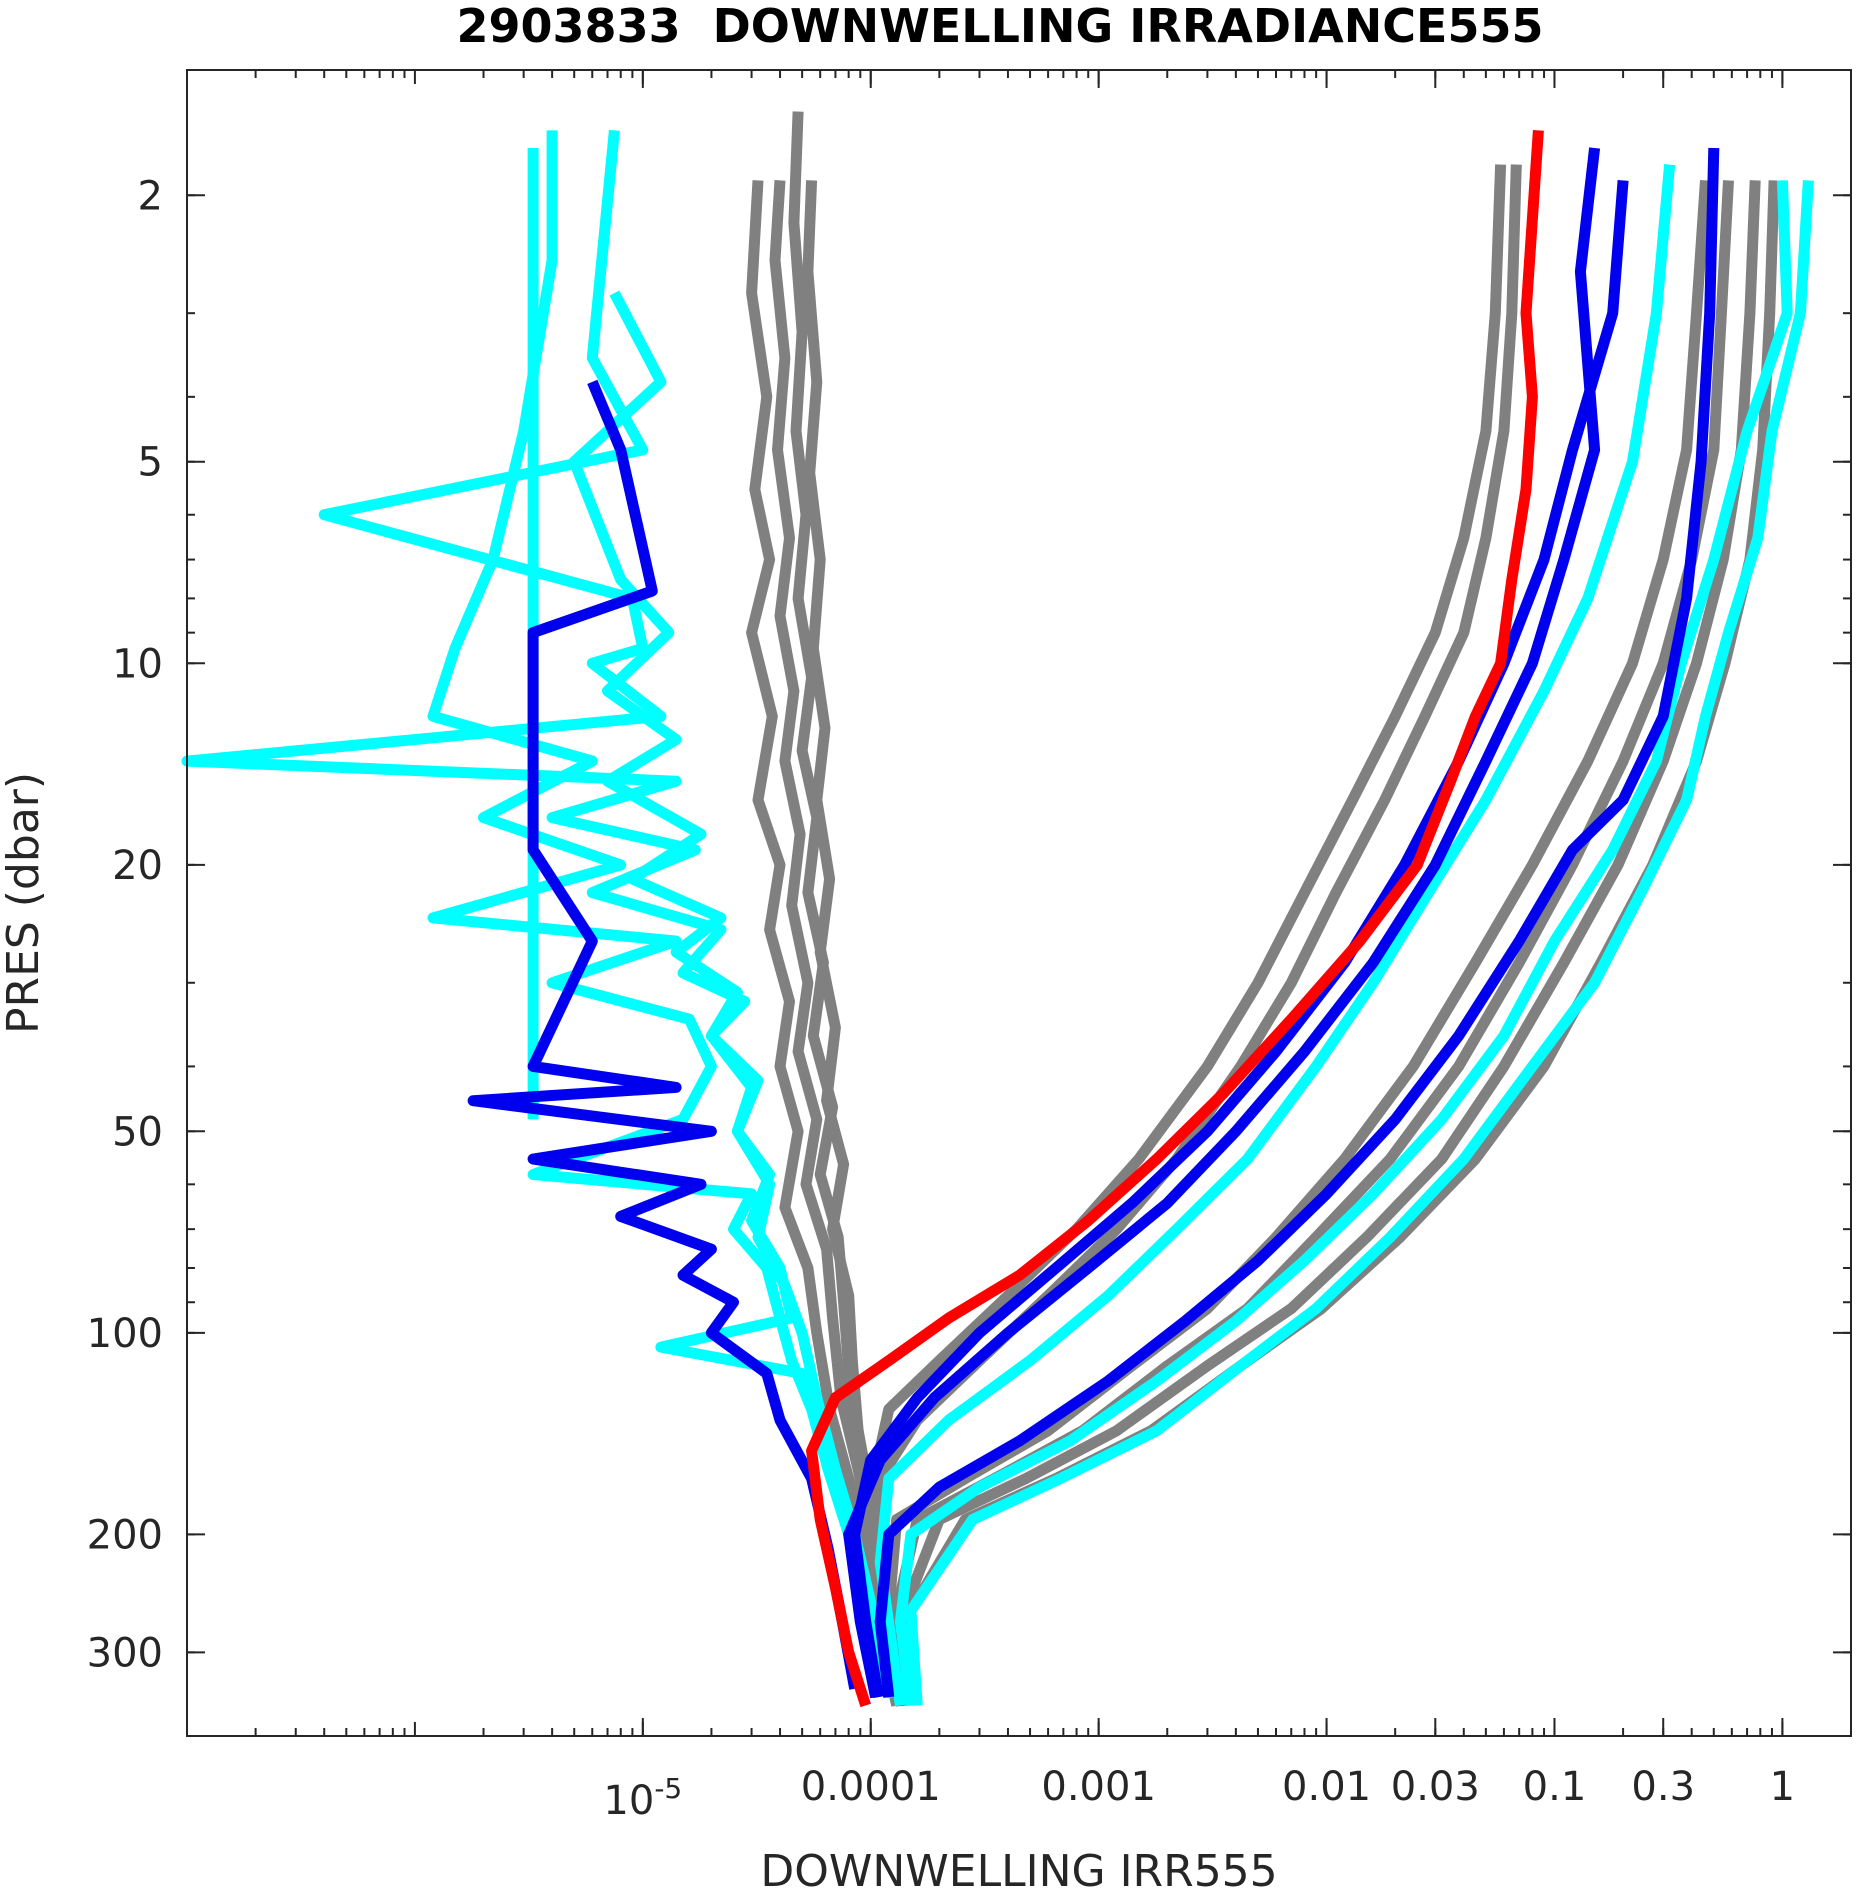  I want to click on x-tick-label-5: 0.1, so click(1555, 1787).